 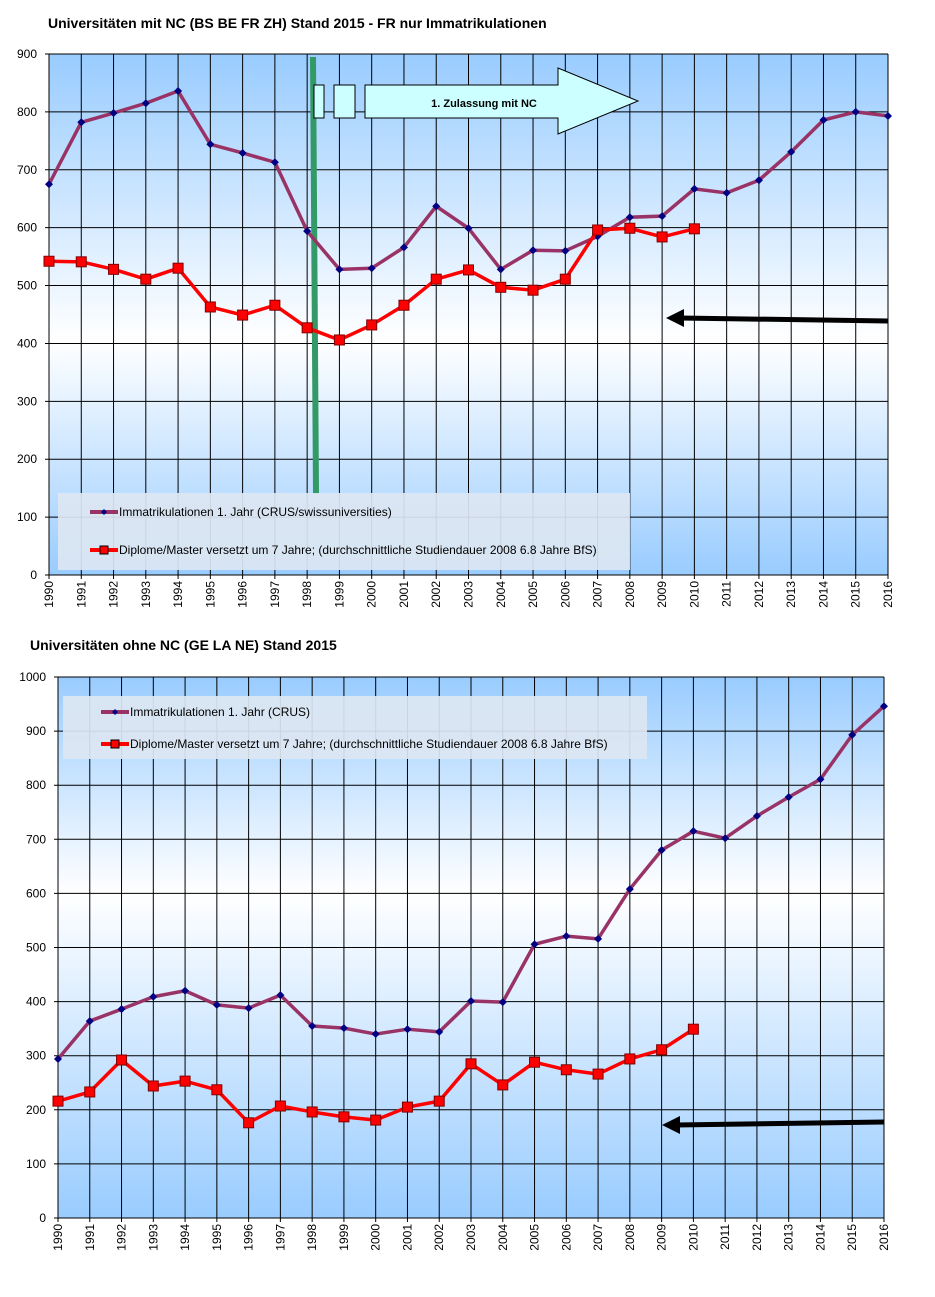 I want to click on x-tick-label: 2013, so click(x=791, y=594).